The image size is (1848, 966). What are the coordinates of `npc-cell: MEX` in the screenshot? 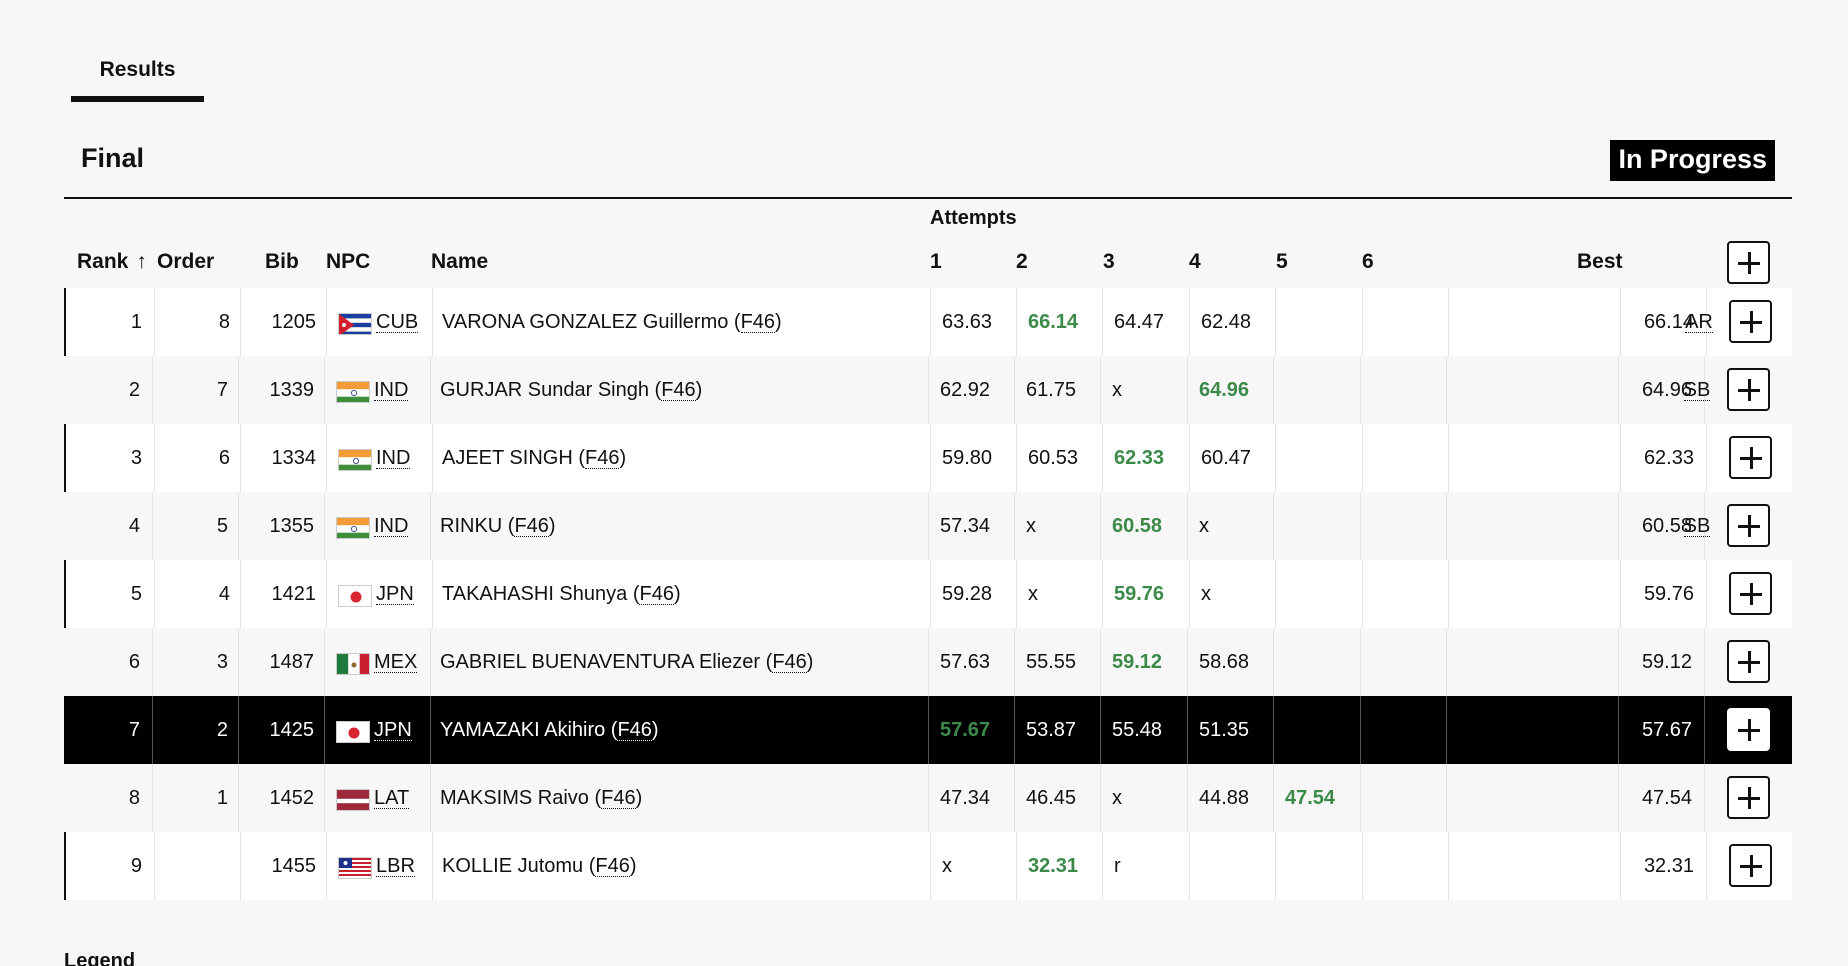 It's located at (396, 662).